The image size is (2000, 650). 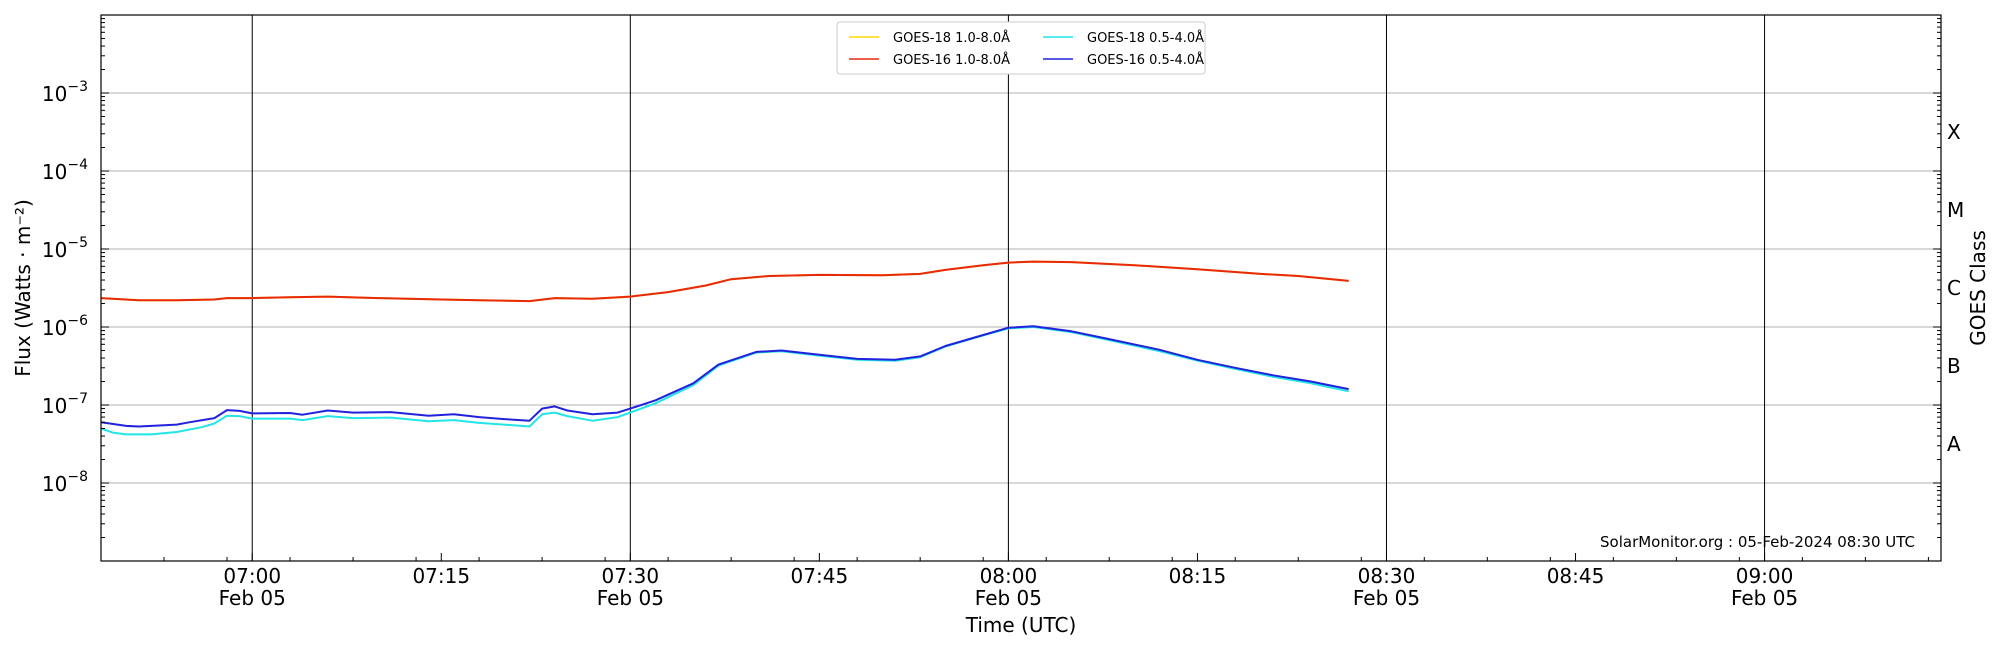 What do you see at coordinates (1576, 576) in the screenshot?
I see `x-tick-label: 08:45` at bounding box center [1576, 576].